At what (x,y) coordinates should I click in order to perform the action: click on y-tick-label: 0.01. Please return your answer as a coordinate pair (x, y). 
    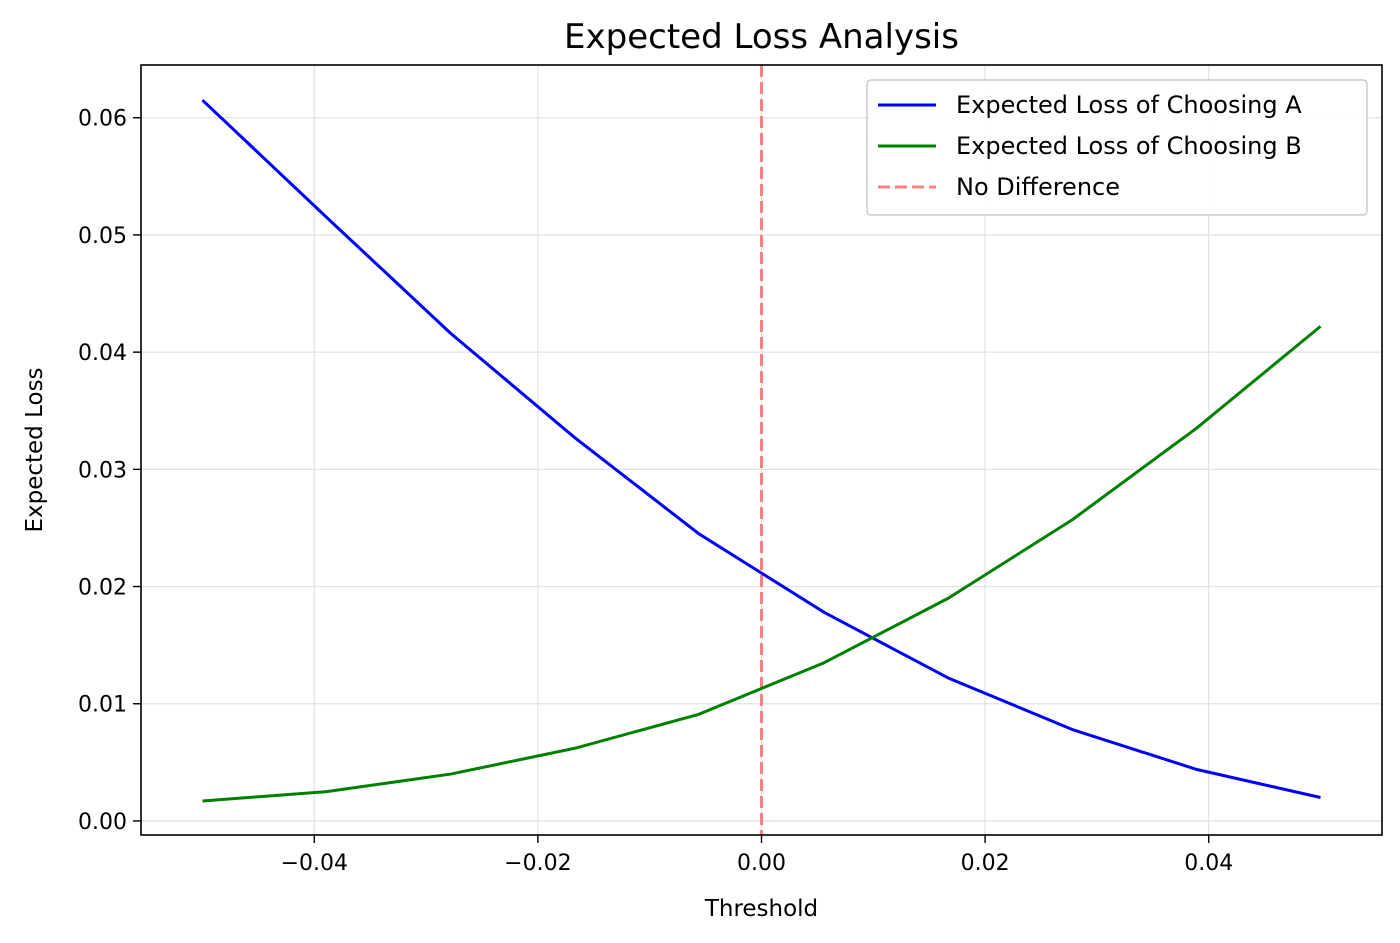
    Looking at the image, I should click on (102, 705).